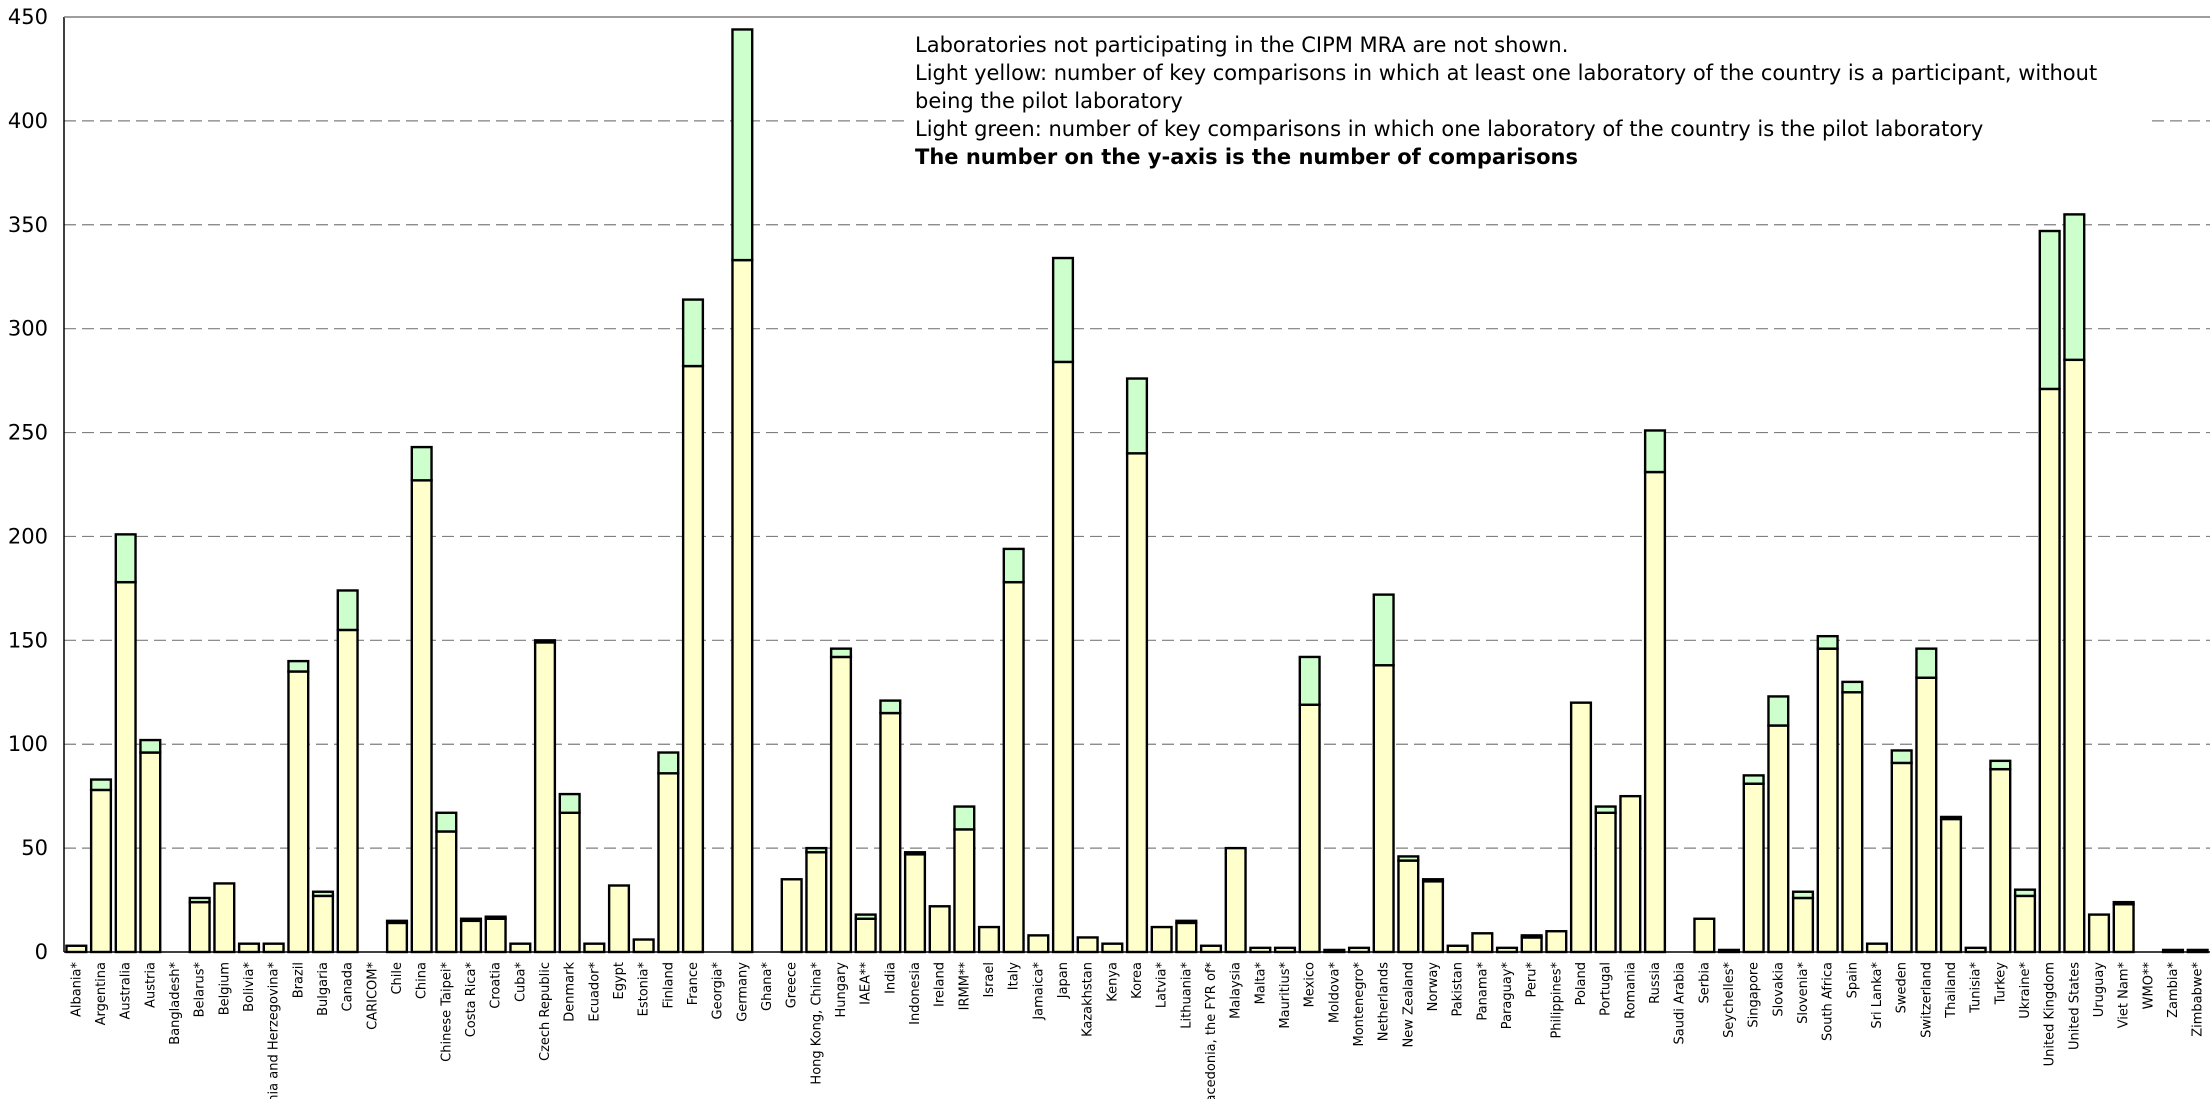 Image resolution: width=2210 pixels, height=1099 pixels. Describe the element at coordinates (422, 980) in the screenshot. I see `x-tick-label: China` at that location.